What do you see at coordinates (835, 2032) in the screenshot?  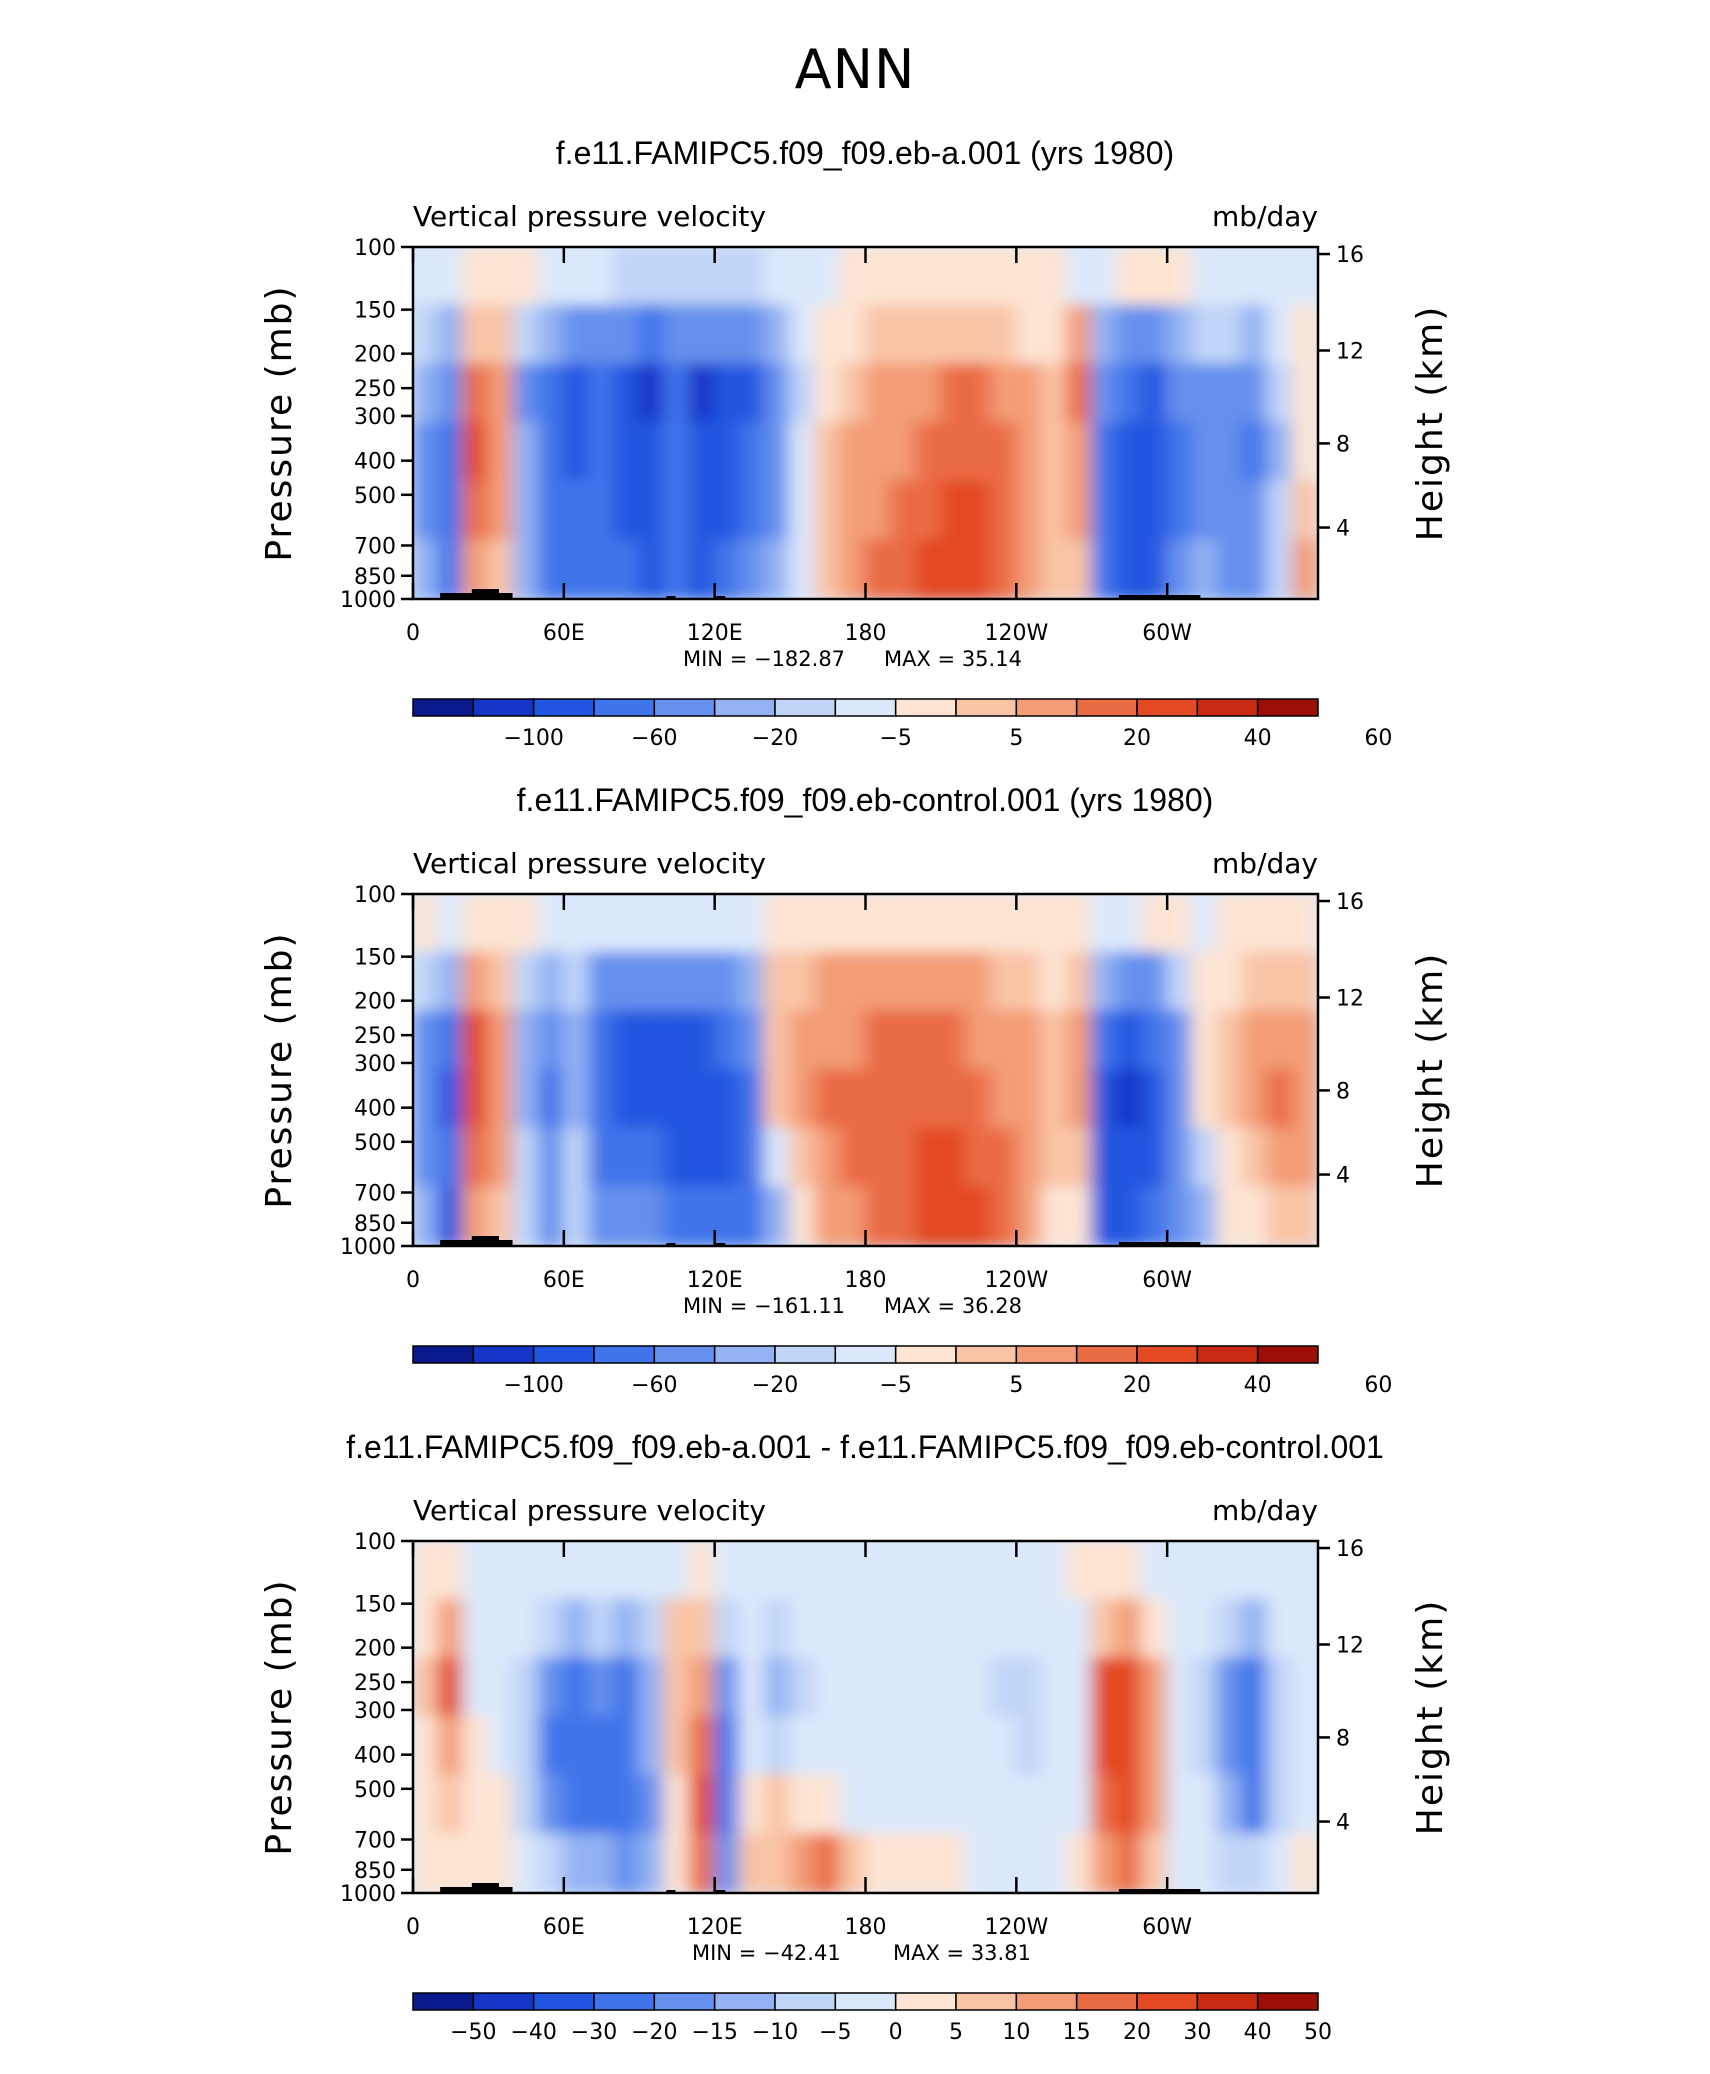 I see `colorbar-label: −5` at bounding box center [835, 2032].